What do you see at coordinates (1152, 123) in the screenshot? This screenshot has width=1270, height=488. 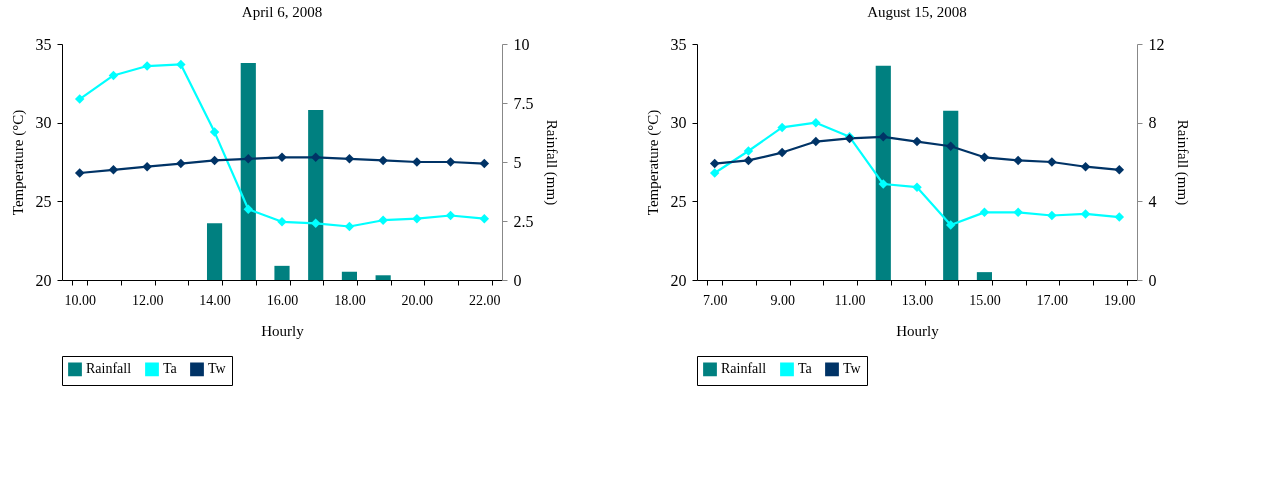 I see `y2-tick-label: 8` at bounding box center [1152, 123].